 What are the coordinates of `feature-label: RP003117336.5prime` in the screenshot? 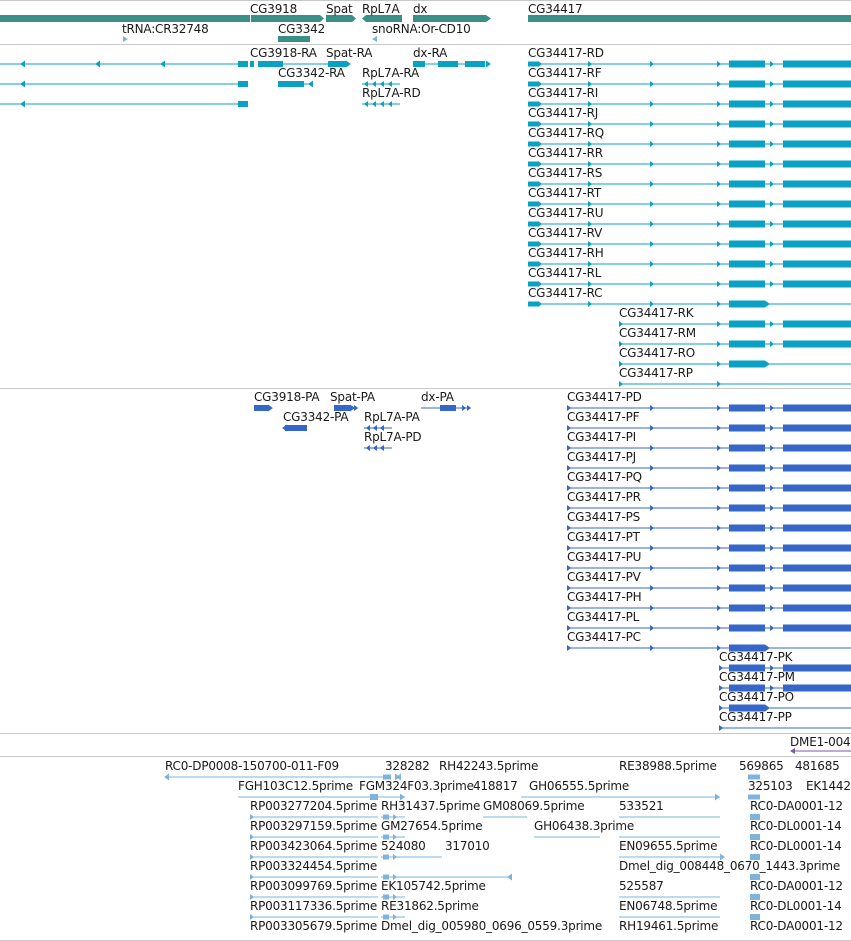 It's located at (314, 906).